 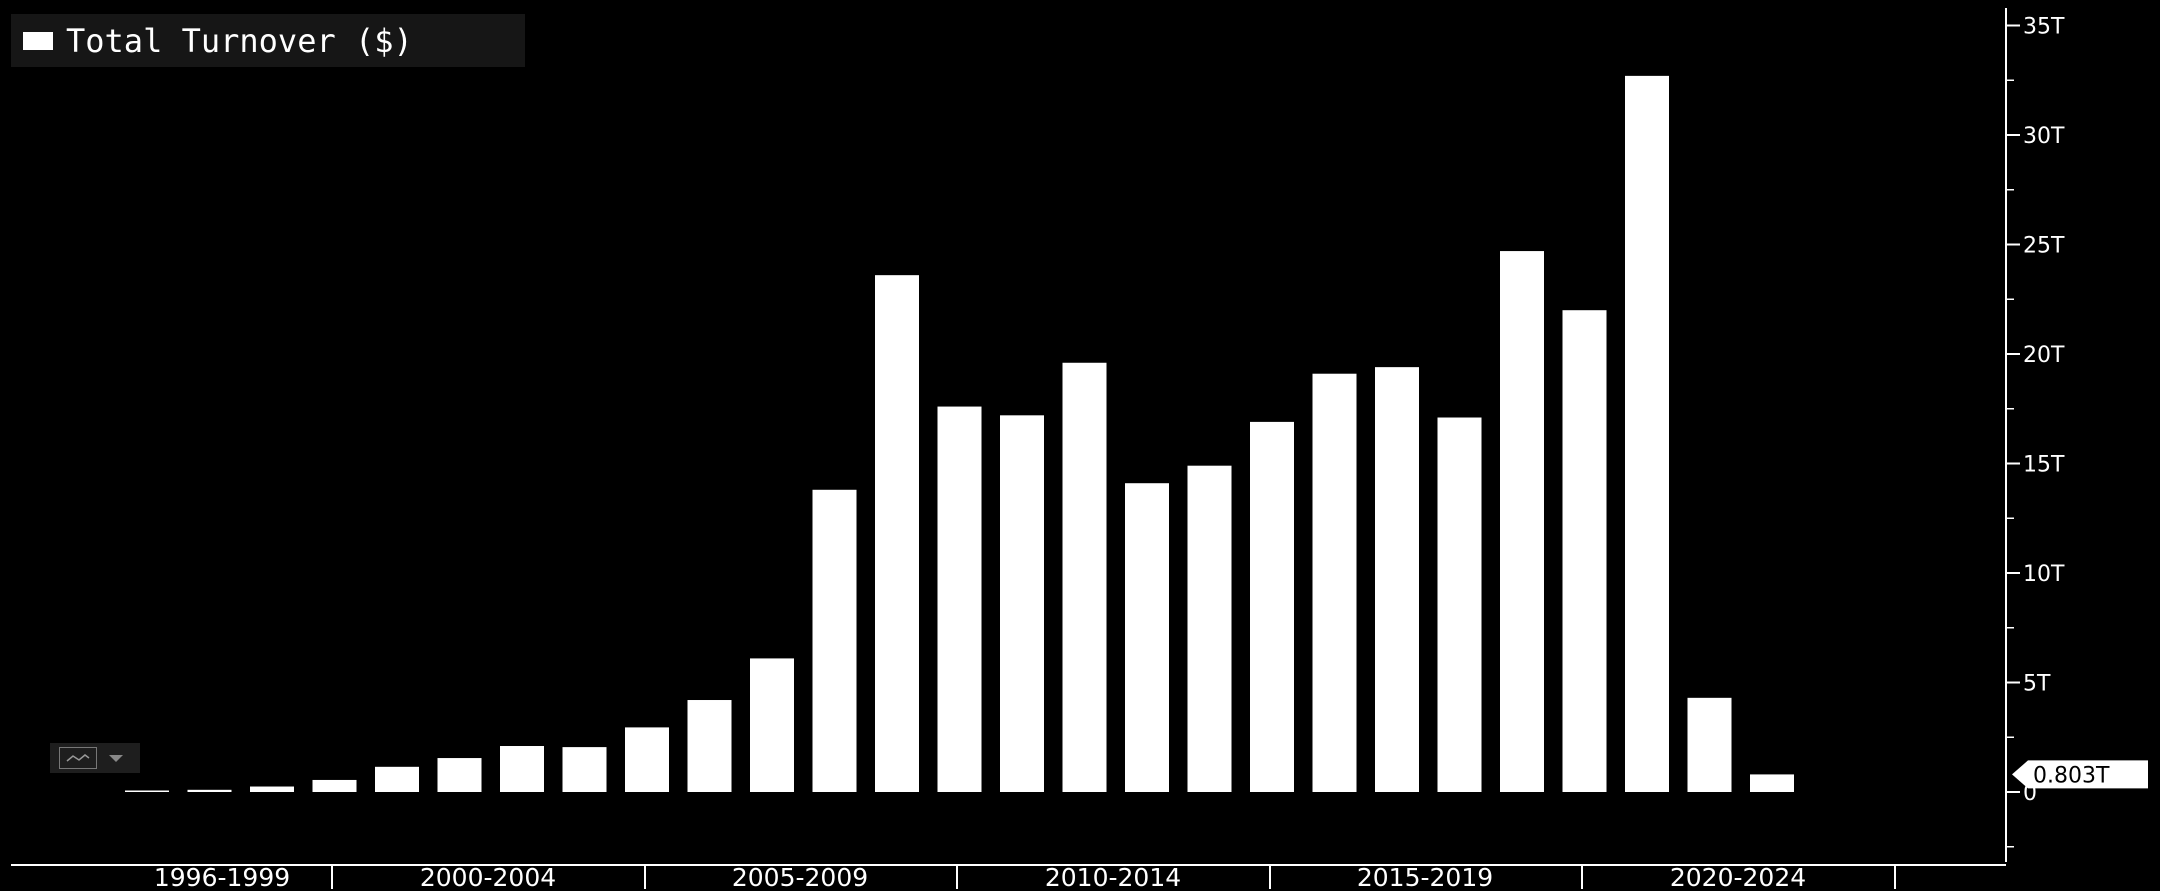 I want to click on bar-2019, so click(x=1459, y=604).